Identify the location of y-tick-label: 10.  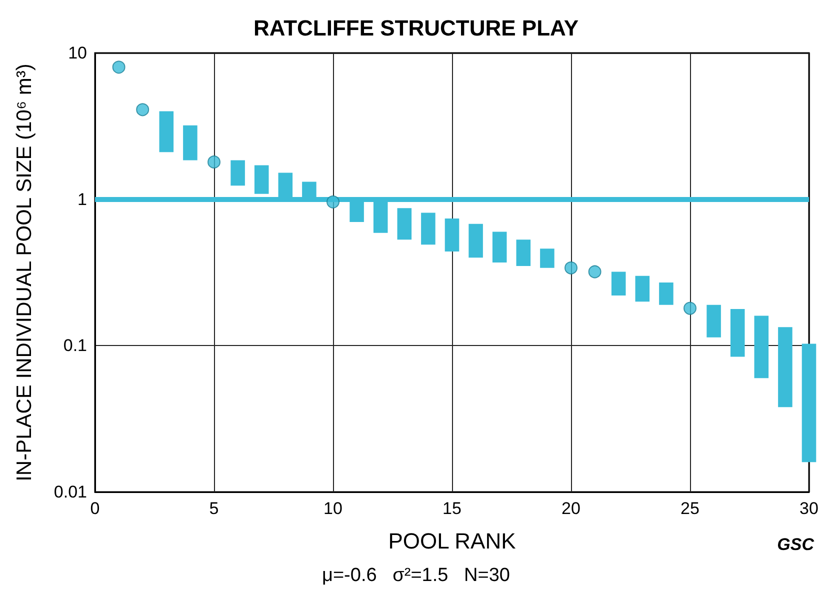
(77, 53).